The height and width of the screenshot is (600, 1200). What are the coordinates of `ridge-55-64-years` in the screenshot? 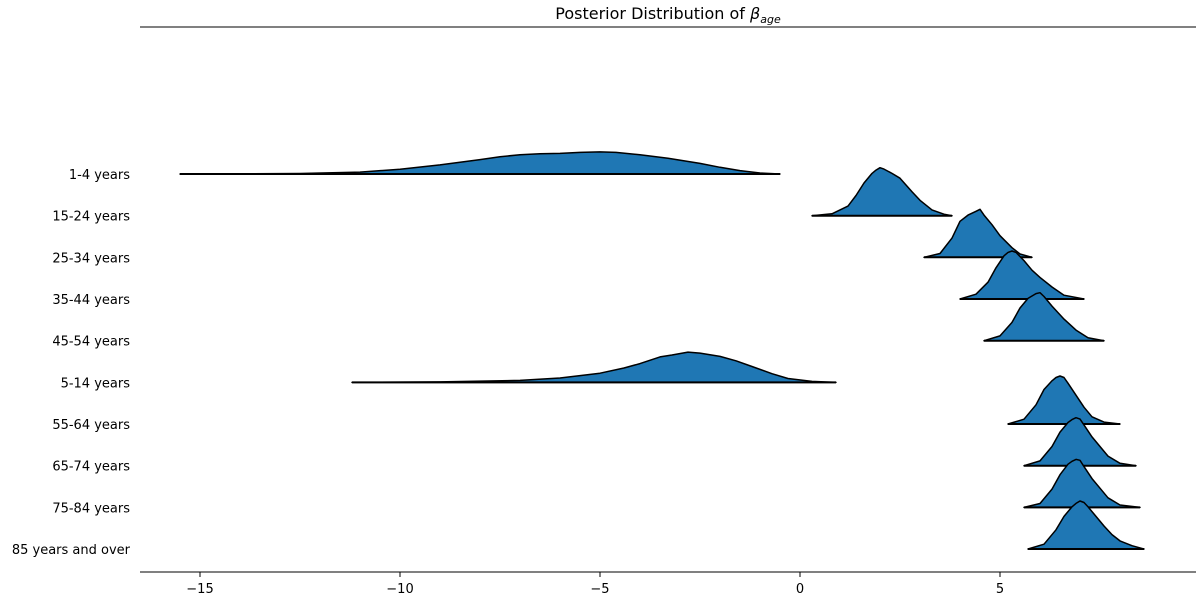 It's located at (1064, 400).